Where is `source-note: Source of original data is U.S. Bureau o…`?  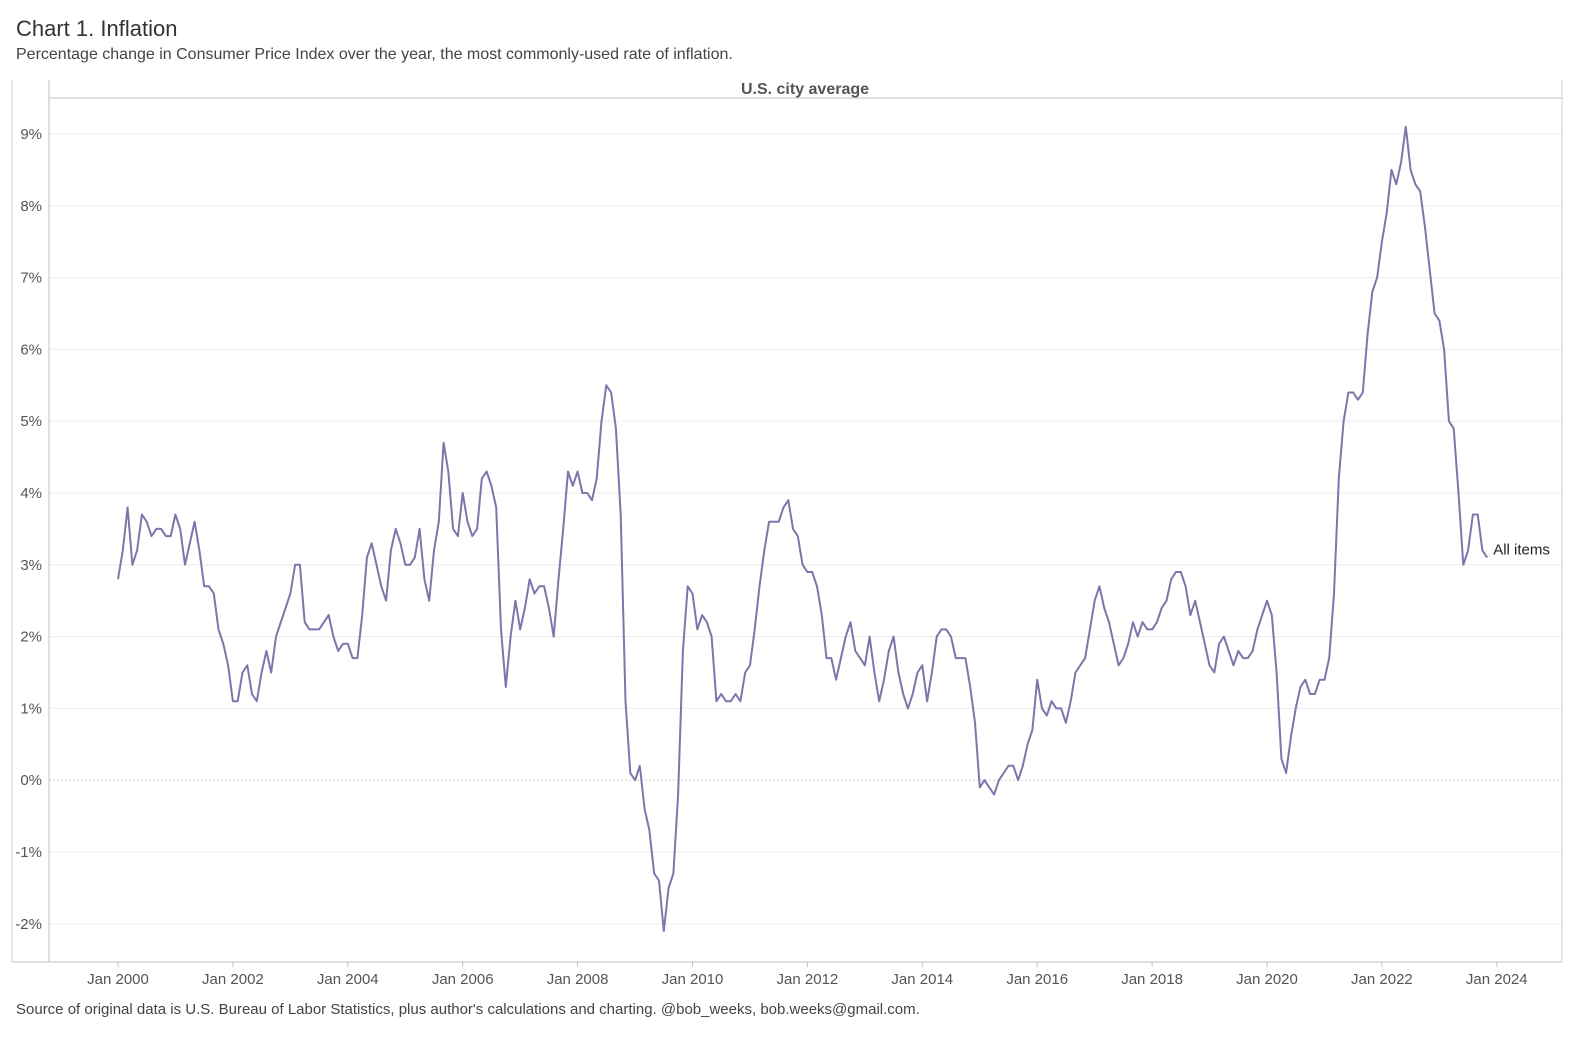 source-note: Source of original data is U.S. Bureau o… is located at coordinates (468, 1009).